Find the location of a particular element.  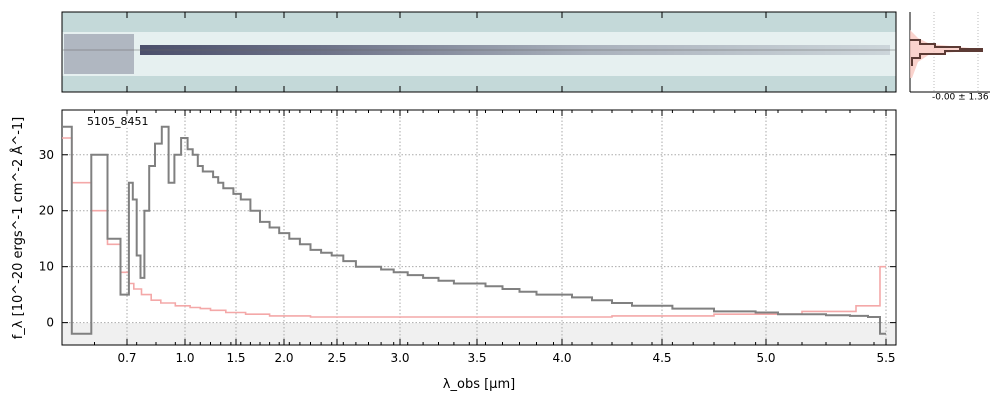

x-tick-label: 3.0 is located at coordinates (399, 358).